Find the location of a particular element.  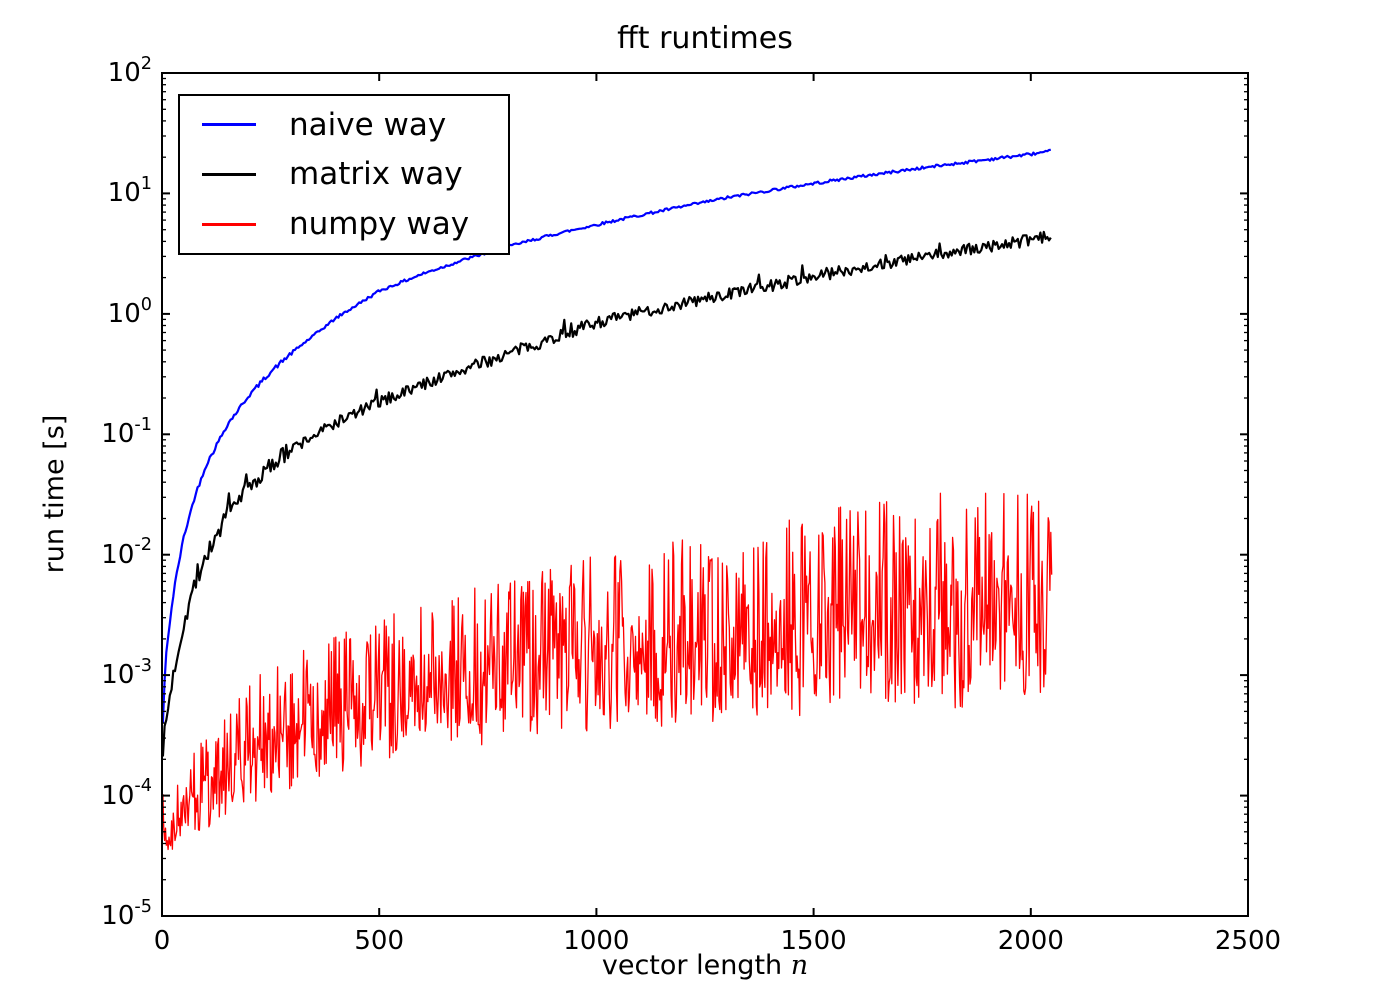

y-tick-label: 10² is located at coordinates (129, 70).